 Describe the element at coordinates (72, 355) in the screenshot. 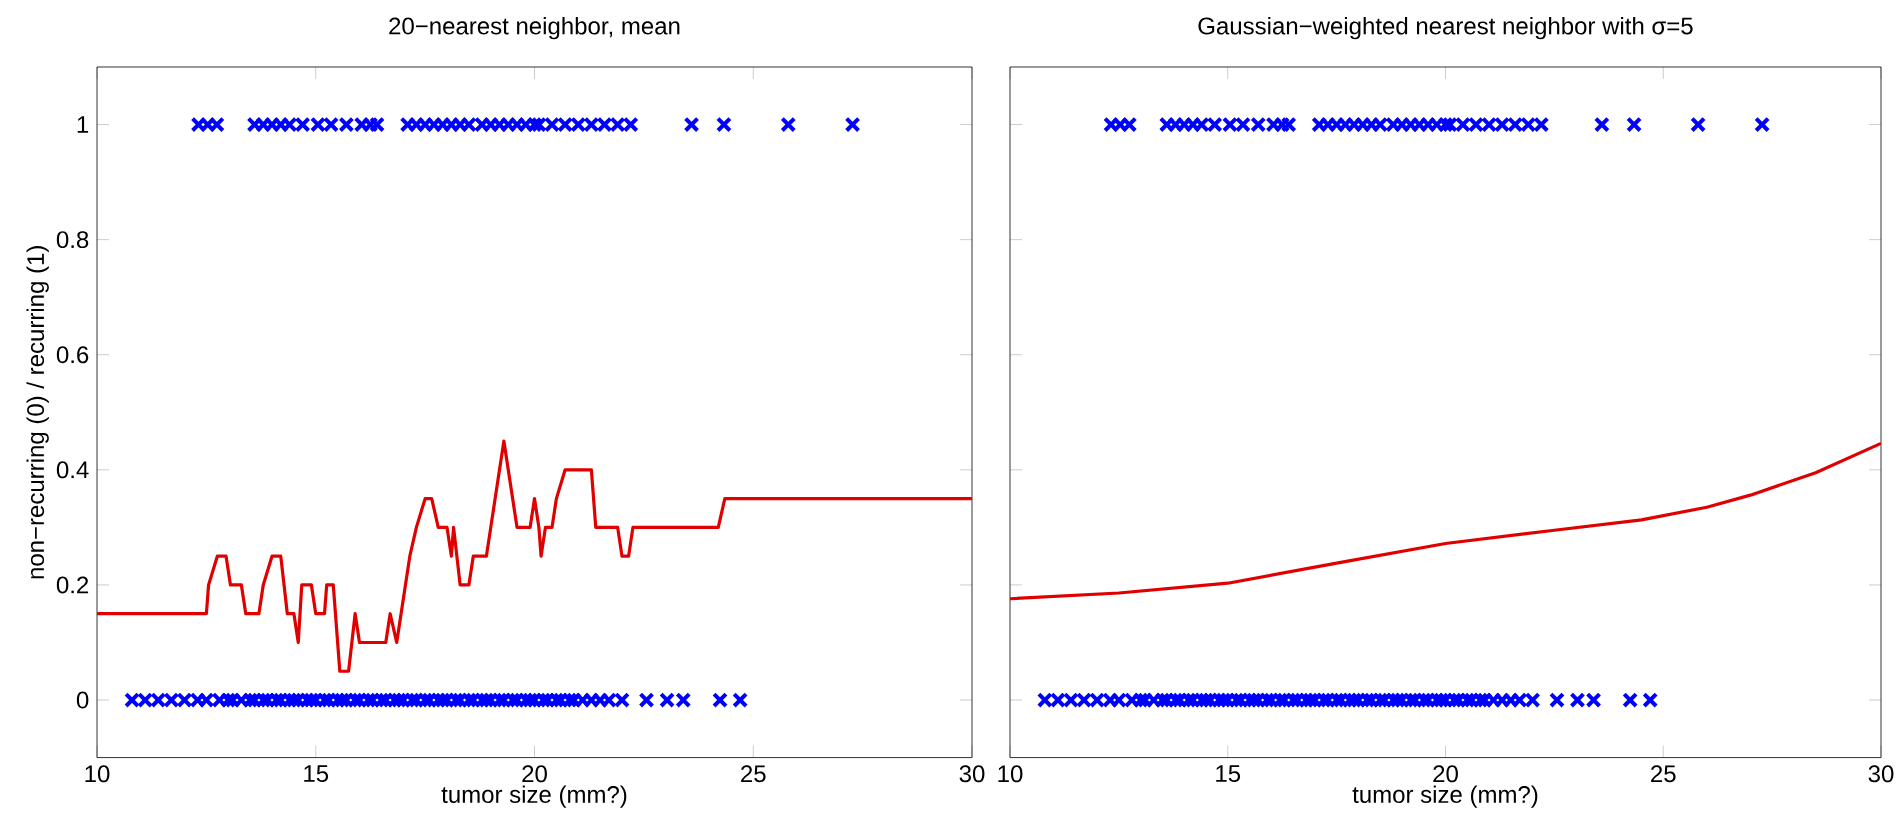

I see `y-tick-label: 0.6` at that location.